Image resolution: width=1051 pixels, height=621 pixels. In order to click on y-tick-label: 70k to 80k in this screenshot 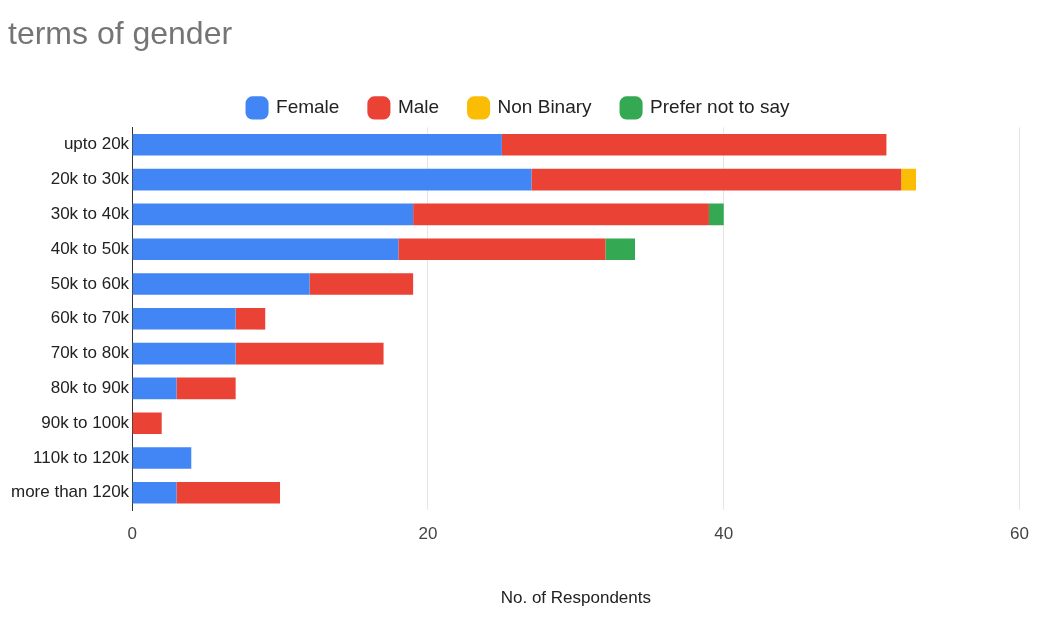, I will do `click(90, 353)`.